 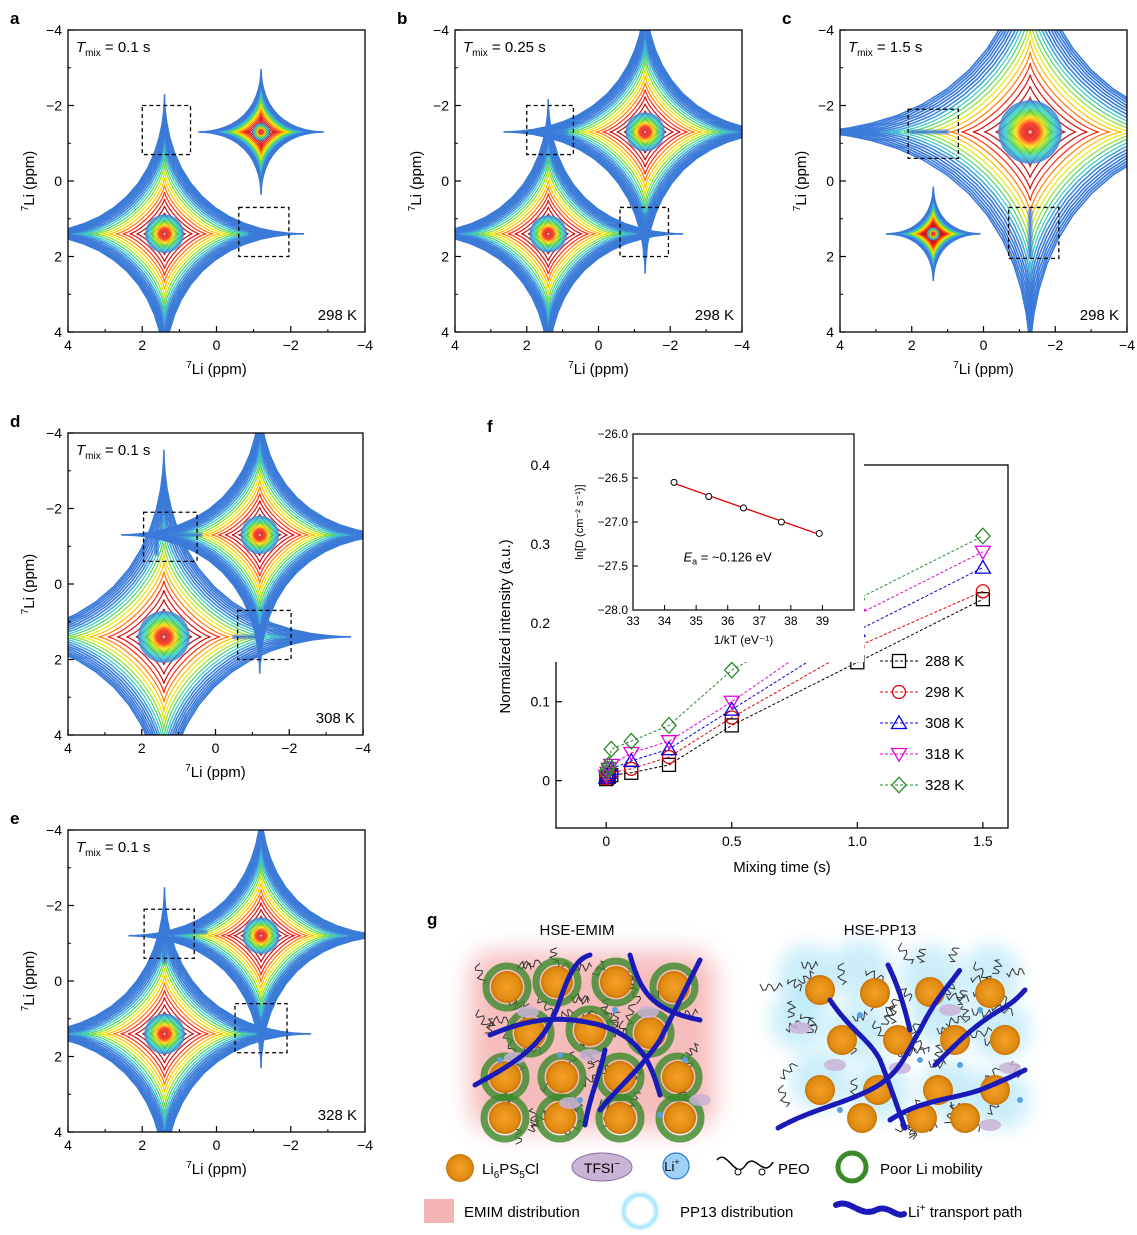 I want to click on y-tick-label: −26.0, so click(x=613, y=434).